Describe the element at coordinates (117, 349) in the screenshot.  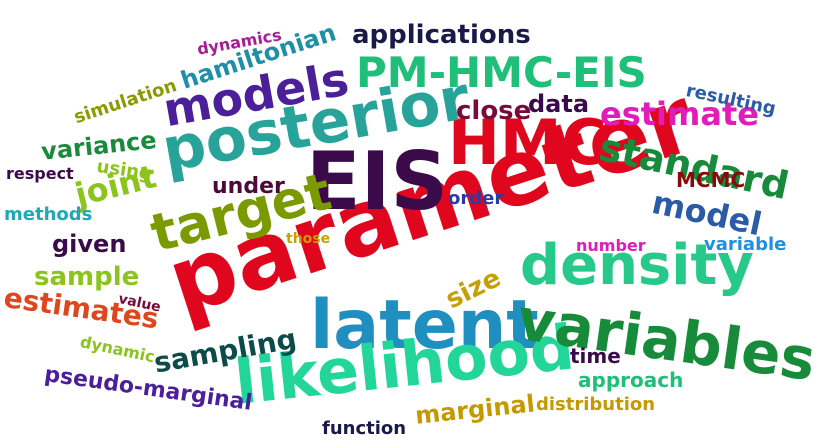
I see `word-dynamic: dynamic` at that location.